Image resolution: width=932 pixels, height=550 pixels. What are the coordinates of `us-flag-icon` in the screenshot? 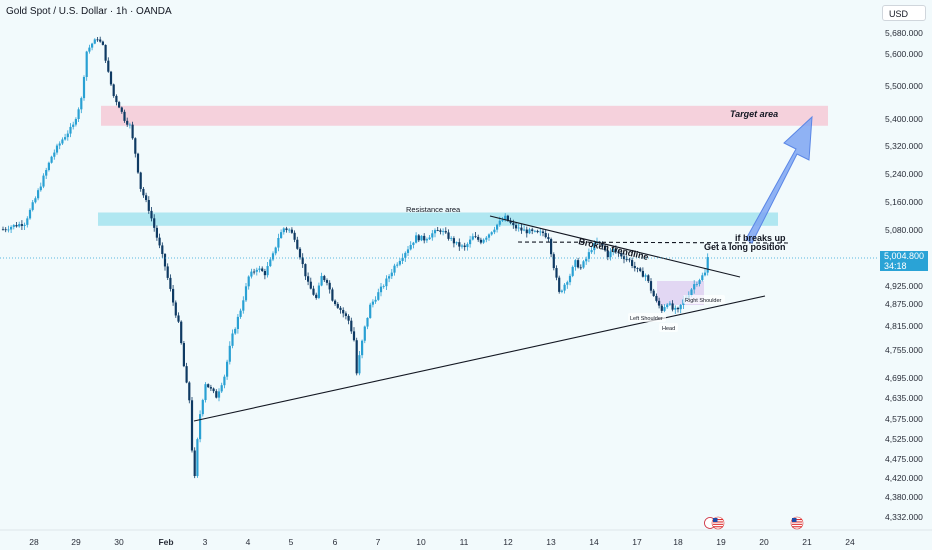 It's located at (718, 523).